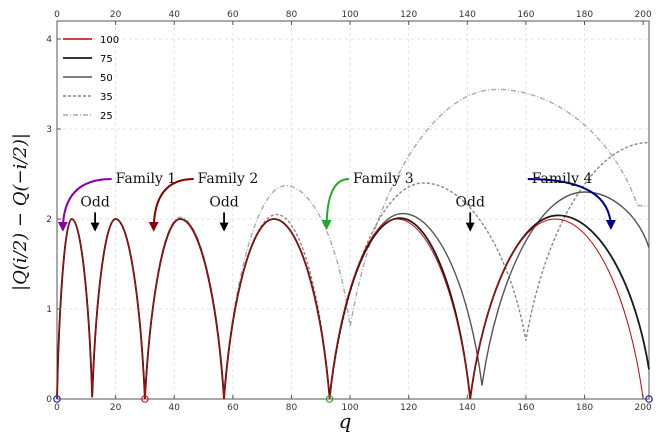  What do you see at coordinates (49, 400) in the screenshot?
I see `y-tick-label: 0` at bounding box center [49, 400].